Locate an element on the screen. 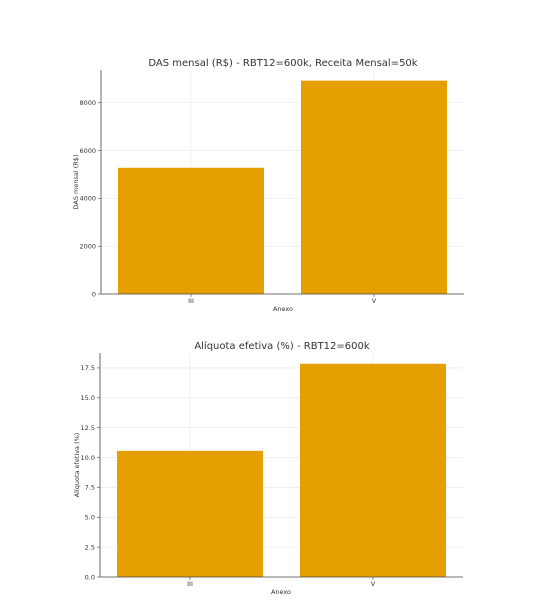 The height and width of the screenshot is (609, 539). chart-title: Alíquota efetiva (%) - RBT12=600k is located at coordinates (282, 346).